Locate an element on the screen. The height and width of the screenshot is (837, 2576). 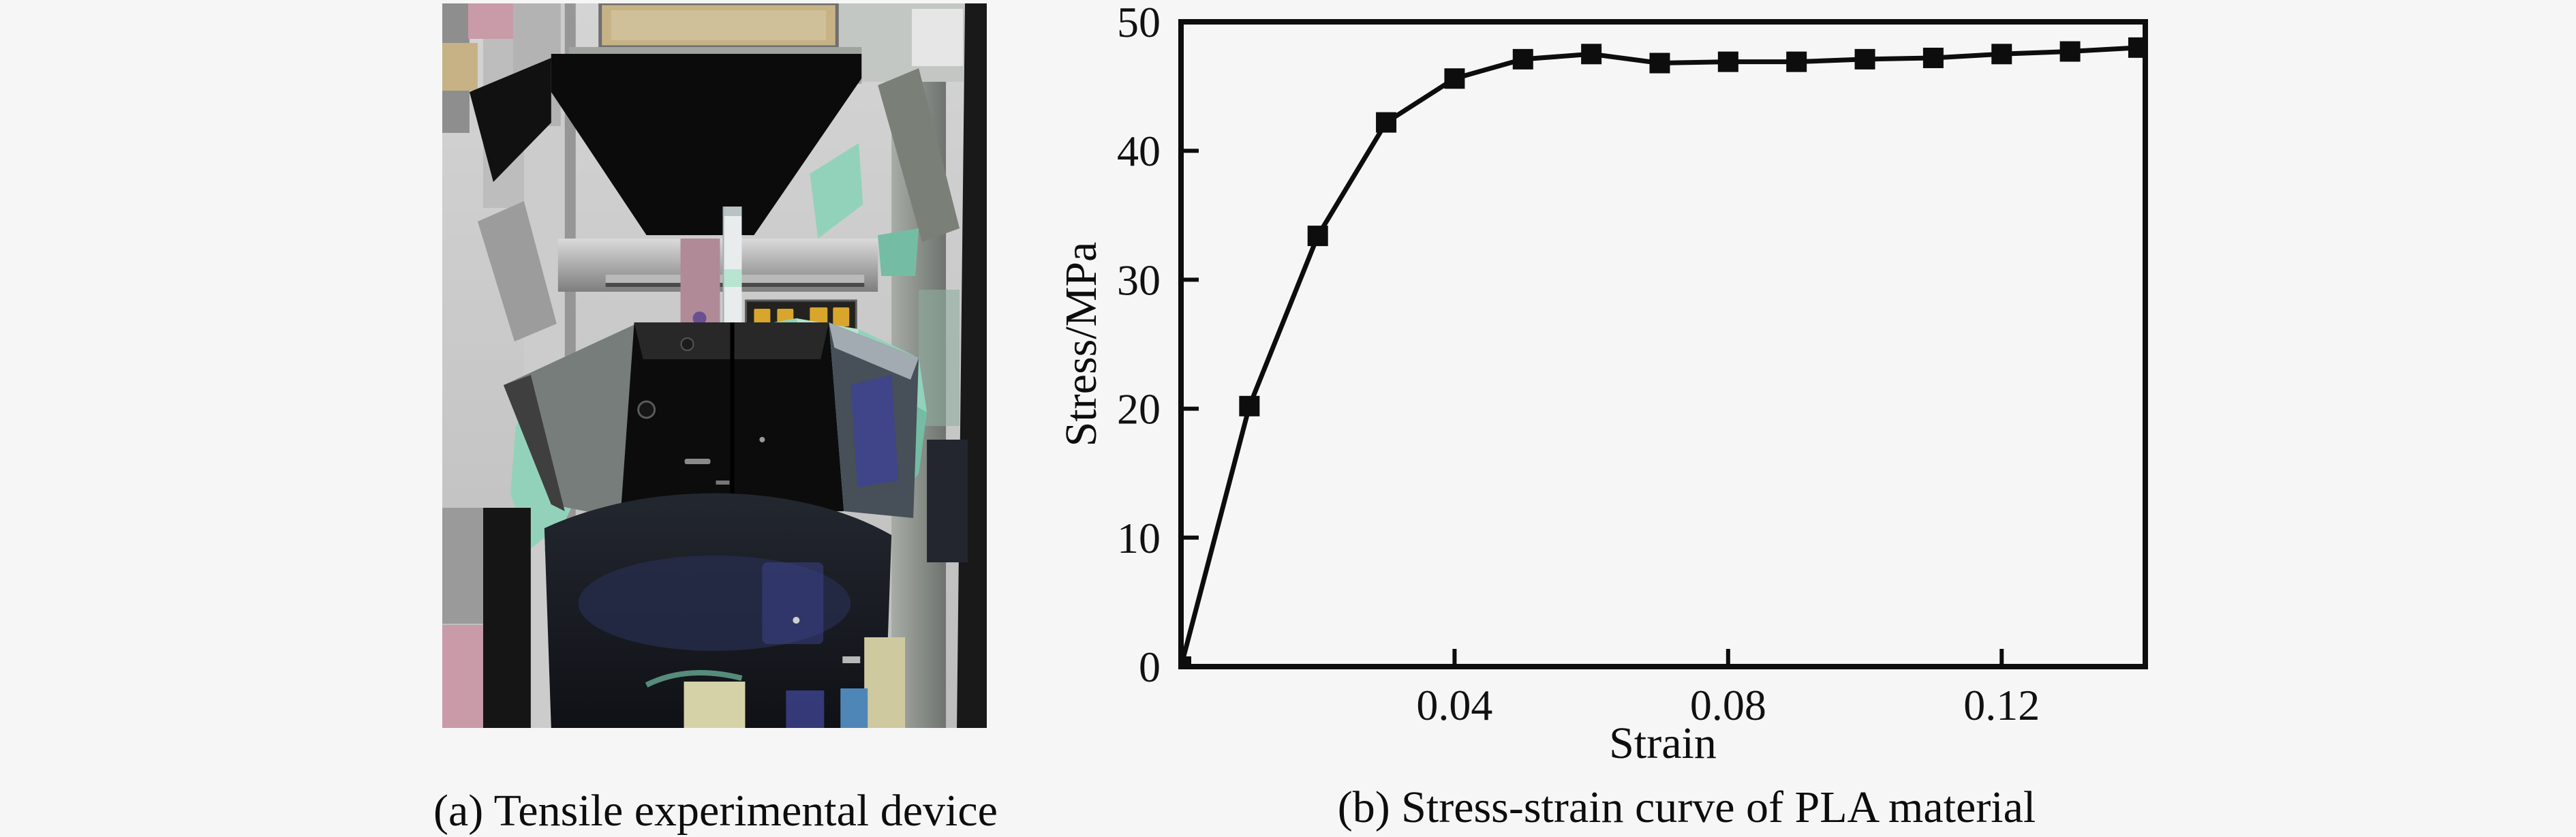
panel-a-caption: (a) Tensile experimental device is located at coordinates (716, 811).